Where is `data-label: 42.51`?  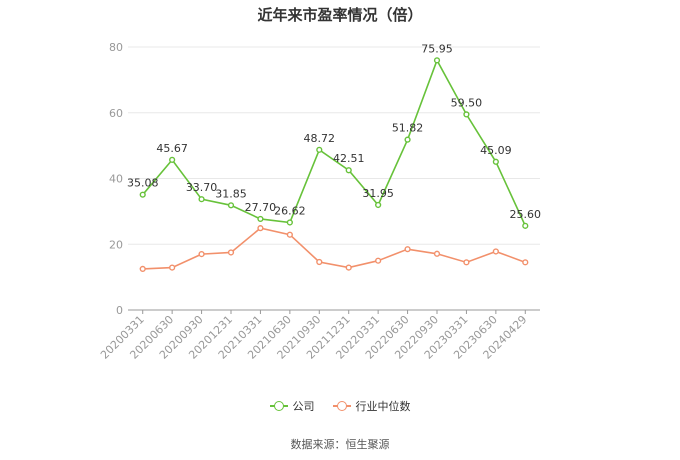 data-label: 42.51 is located at coordinates (349, 158).